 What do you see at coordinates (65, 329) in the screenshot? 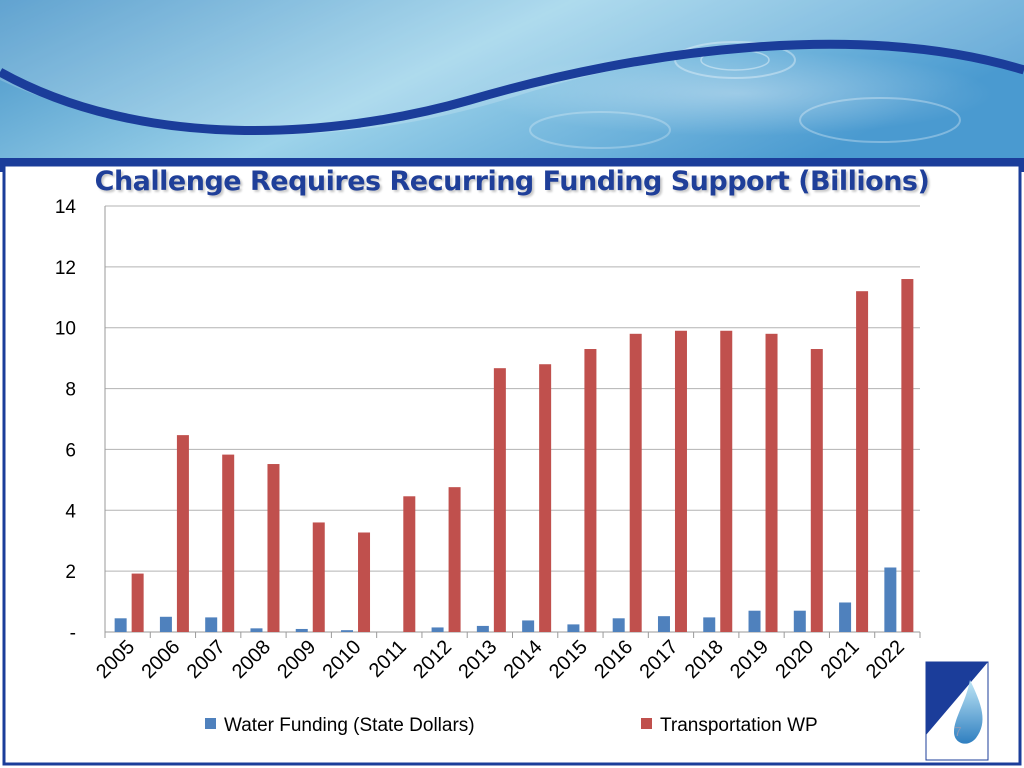
I see `y-tick-label: 10` at bounding box center [65, 329].